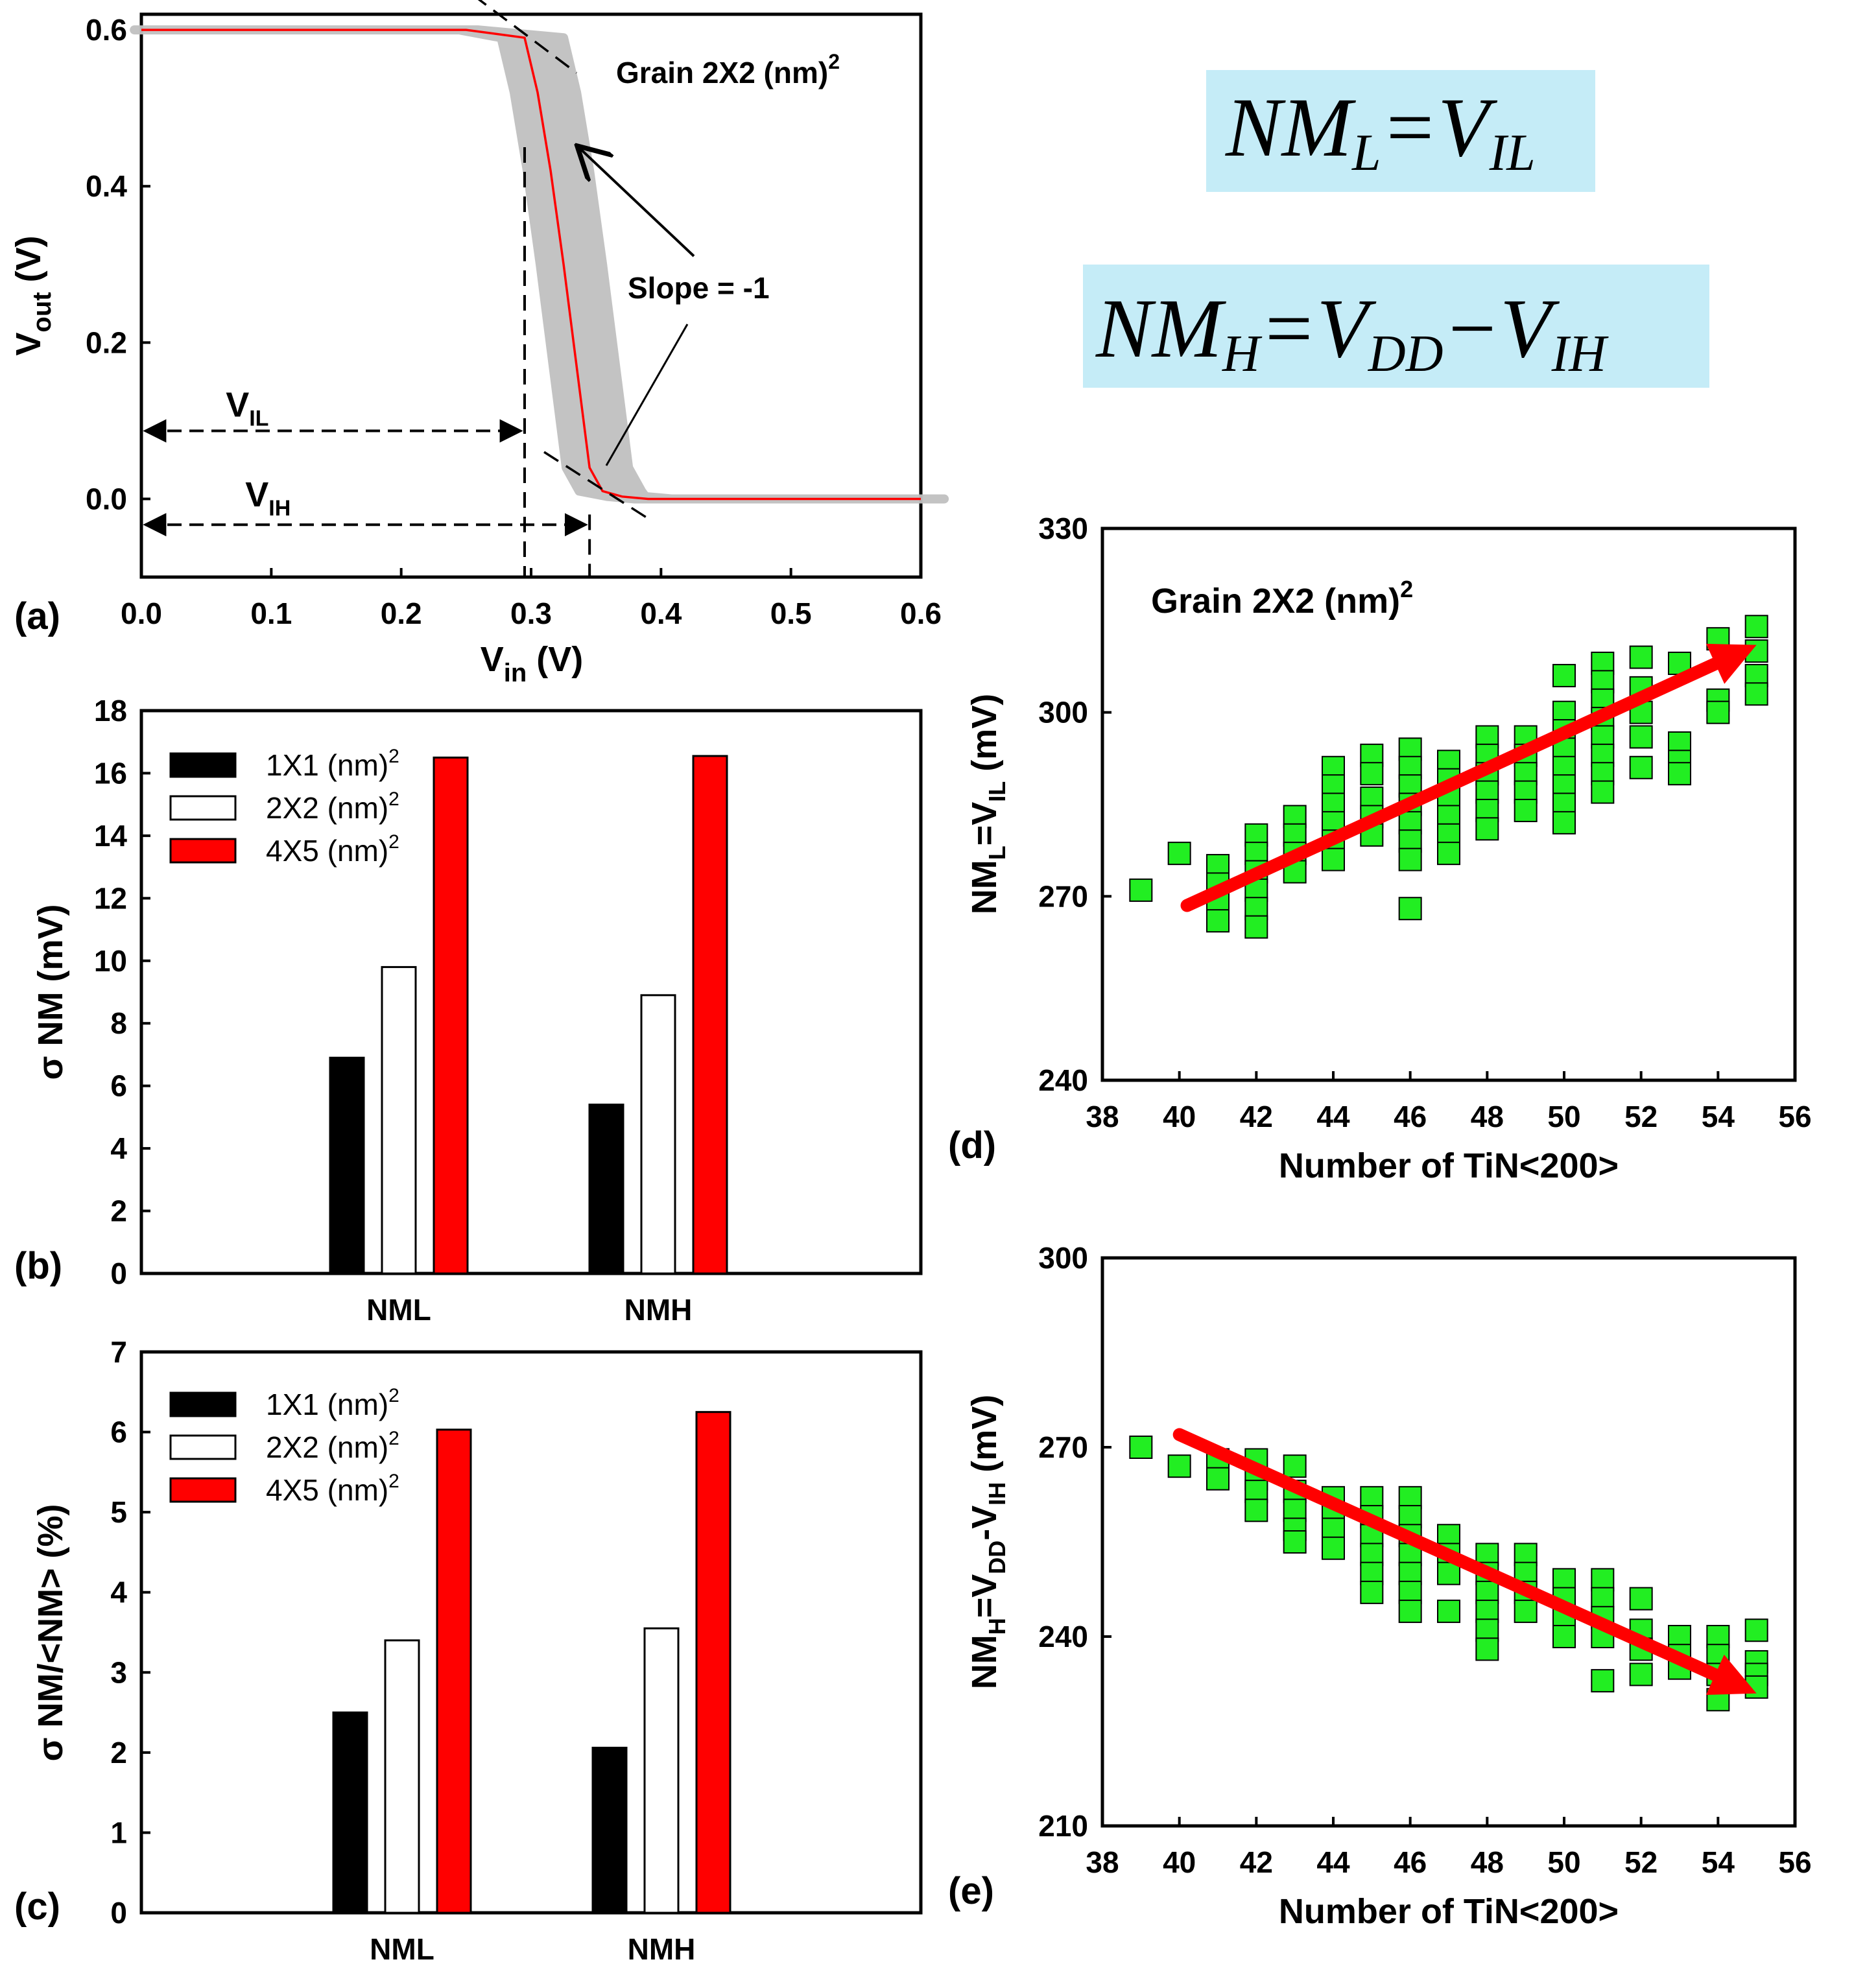  What do you see at coordinates (37, 616) in the screenshot?
I see `panel-label: (a)` at bounding box center [37, 616].